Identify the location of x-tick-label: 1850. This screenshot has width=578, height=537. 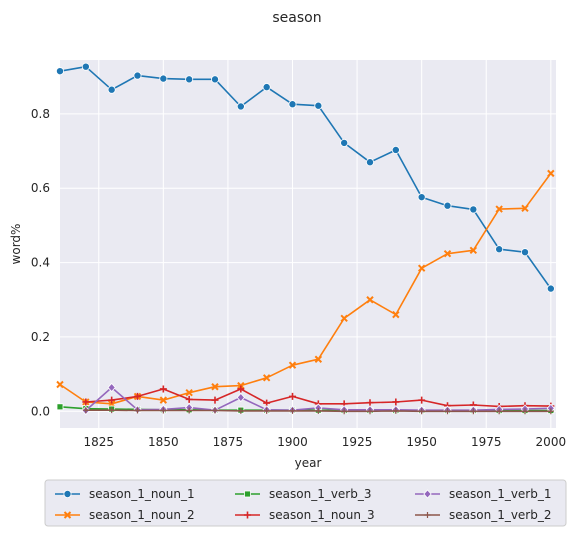
(163, 442).